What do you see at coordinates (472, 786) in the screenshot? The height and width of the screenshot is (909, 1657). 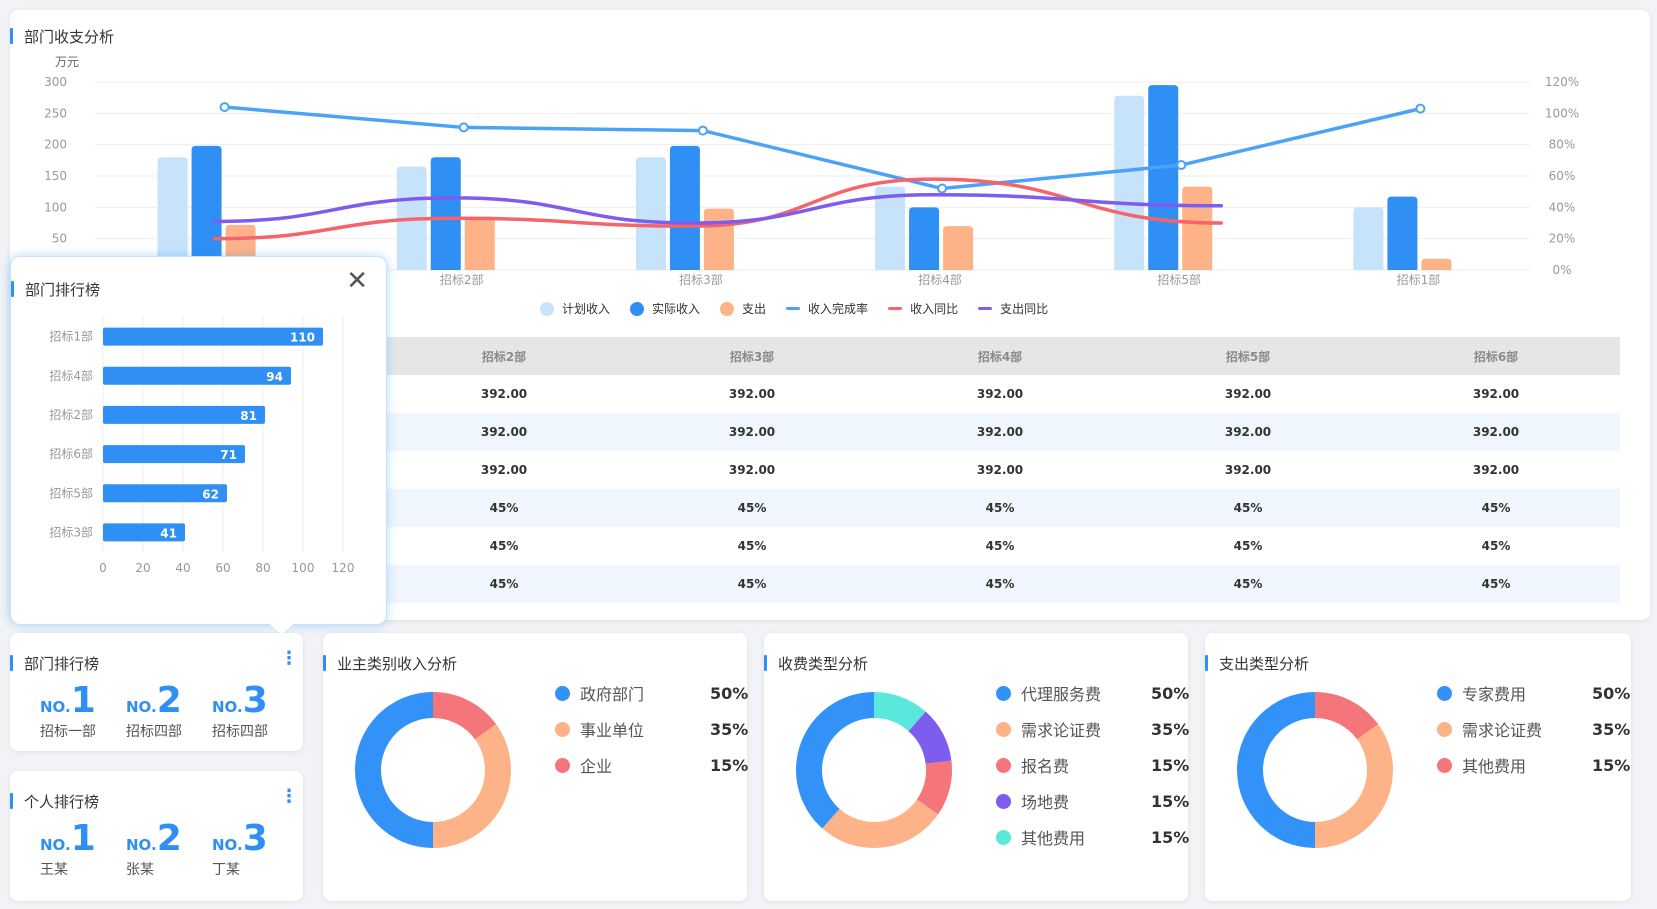 I see `donut-slice-事业单位` at bounding box center [472, 786].